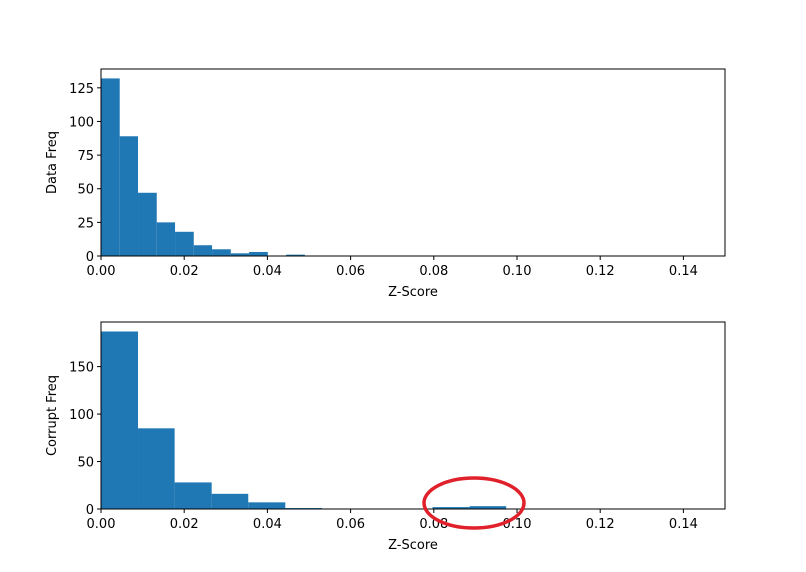 The image size is (806, 572). Describe the element at coordinates (52, 162) in the screenshot. I see `y-axis-label: Data Freq` at that location.